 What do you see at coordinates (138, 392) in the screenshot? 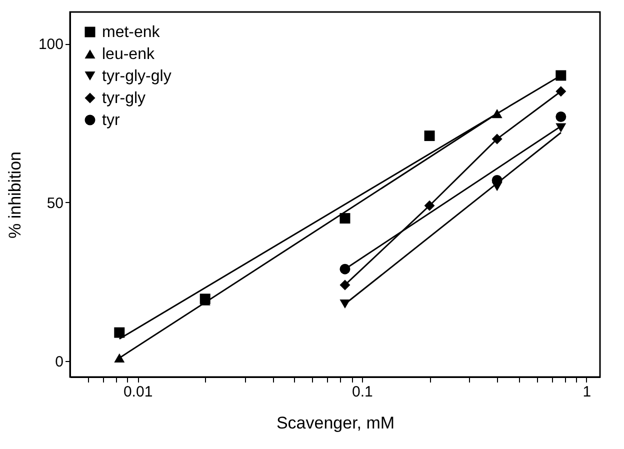
I see `x-tick-label: 0.01` at bounding box center [138, 392].